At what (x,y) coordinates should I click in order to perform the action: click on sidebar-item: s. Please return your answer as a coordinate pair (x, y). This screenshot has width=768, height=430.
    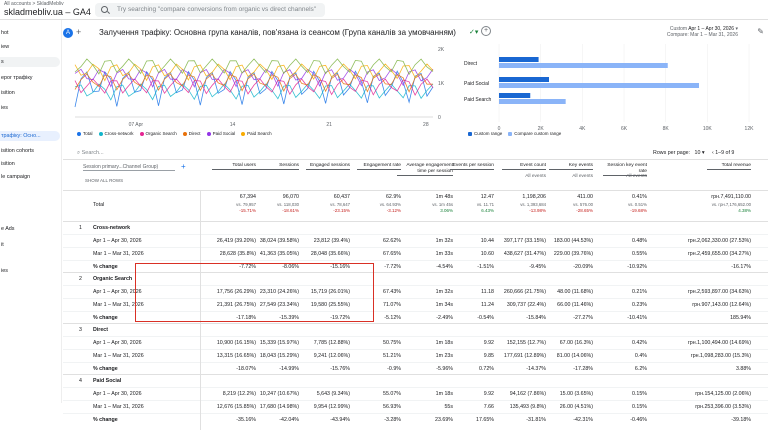
    Looking at the image, I should click on (30, 62).